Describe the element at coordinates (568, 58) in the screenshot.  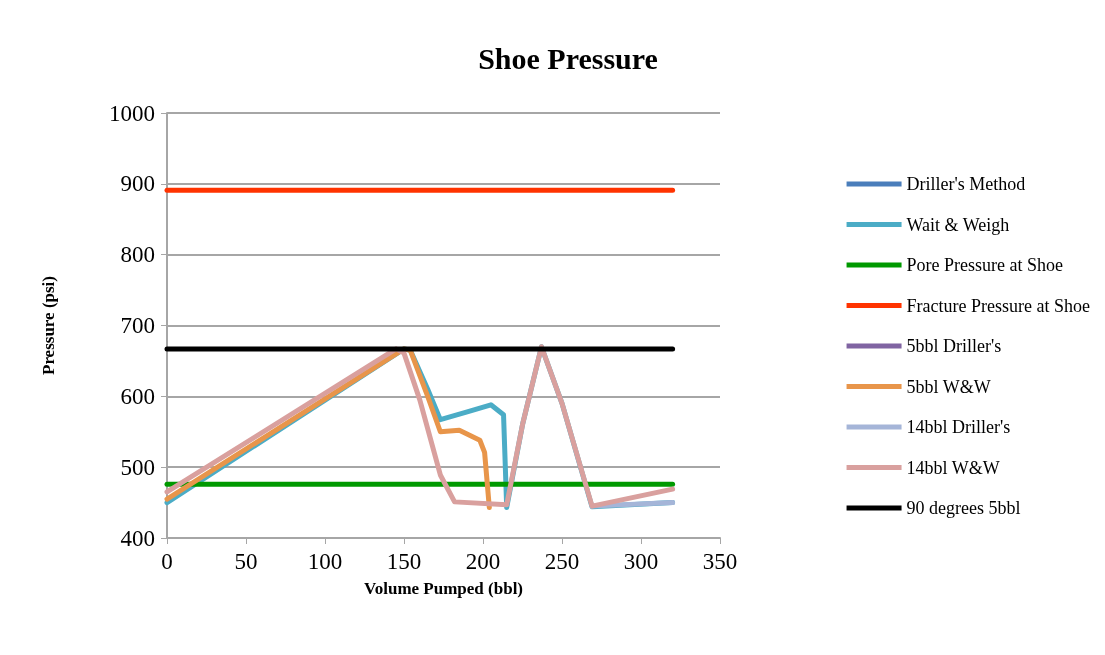
I see `chart-title: Shoe Pressure` at that location.